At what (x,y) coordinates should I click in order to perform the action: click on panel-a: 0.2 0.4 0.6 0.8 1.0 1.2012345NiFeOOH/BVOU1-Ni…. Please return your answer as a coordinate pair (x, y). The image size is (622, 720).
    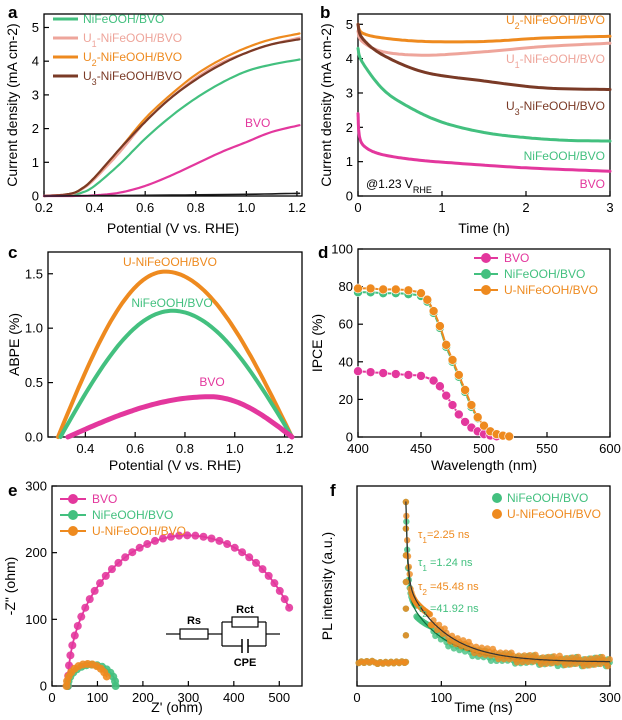
    Looking at the image, I should click on (169, 124).